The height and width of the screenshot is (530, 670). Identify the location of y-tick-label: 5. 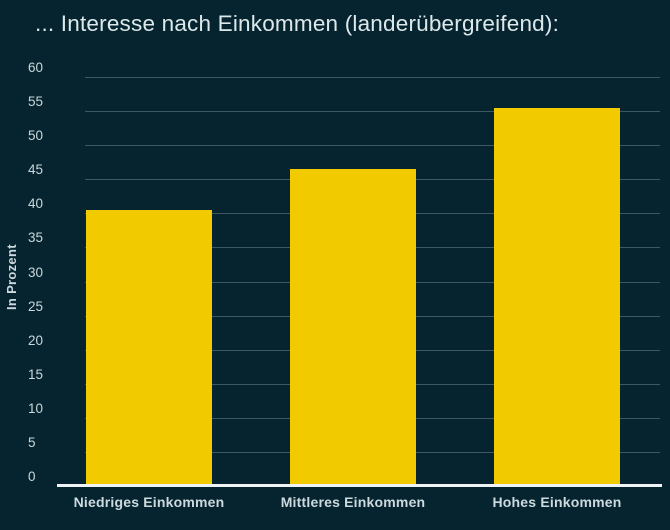
(32, 442).